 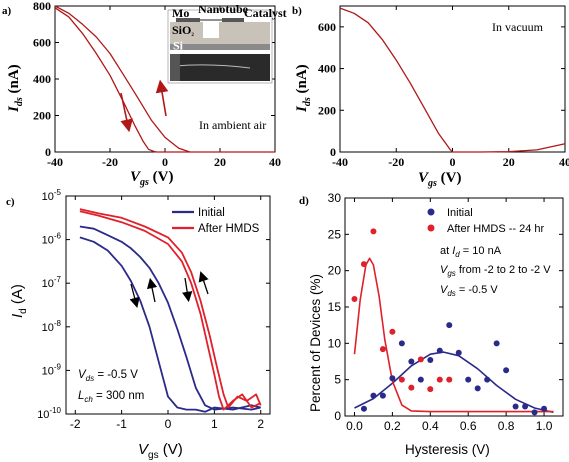 I want to click on panel-c-ytick-label: 10⁻⁶, so click(x=52, y=239).